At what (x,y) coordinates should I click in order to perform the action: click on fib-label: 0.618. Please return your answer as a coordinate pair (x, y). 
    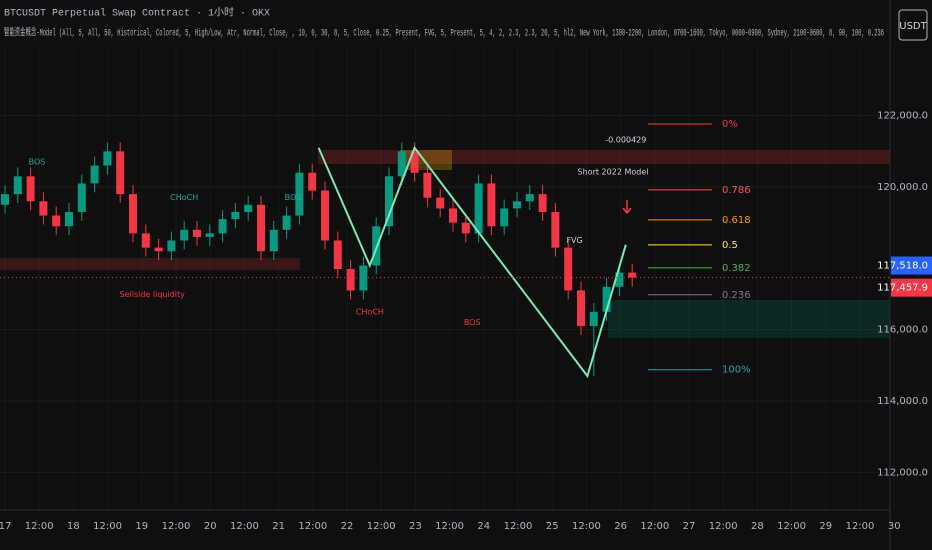
    Looking at the image, I should click on (736, 220).